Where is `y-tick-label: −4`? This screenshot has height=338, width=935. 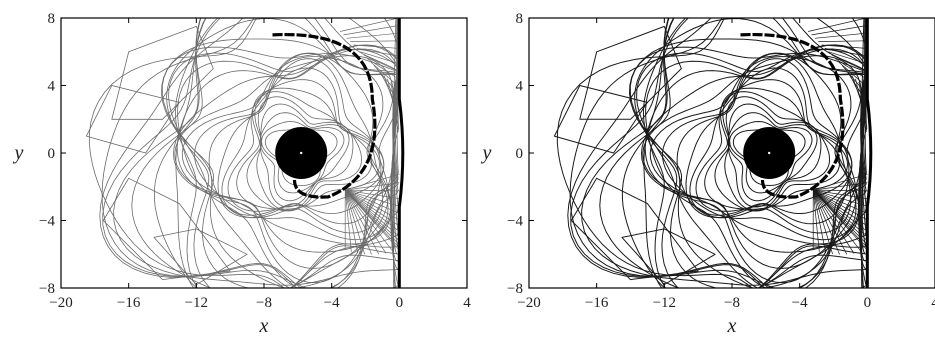 y-tick-label: −4 is located at coordinates (515, 222).